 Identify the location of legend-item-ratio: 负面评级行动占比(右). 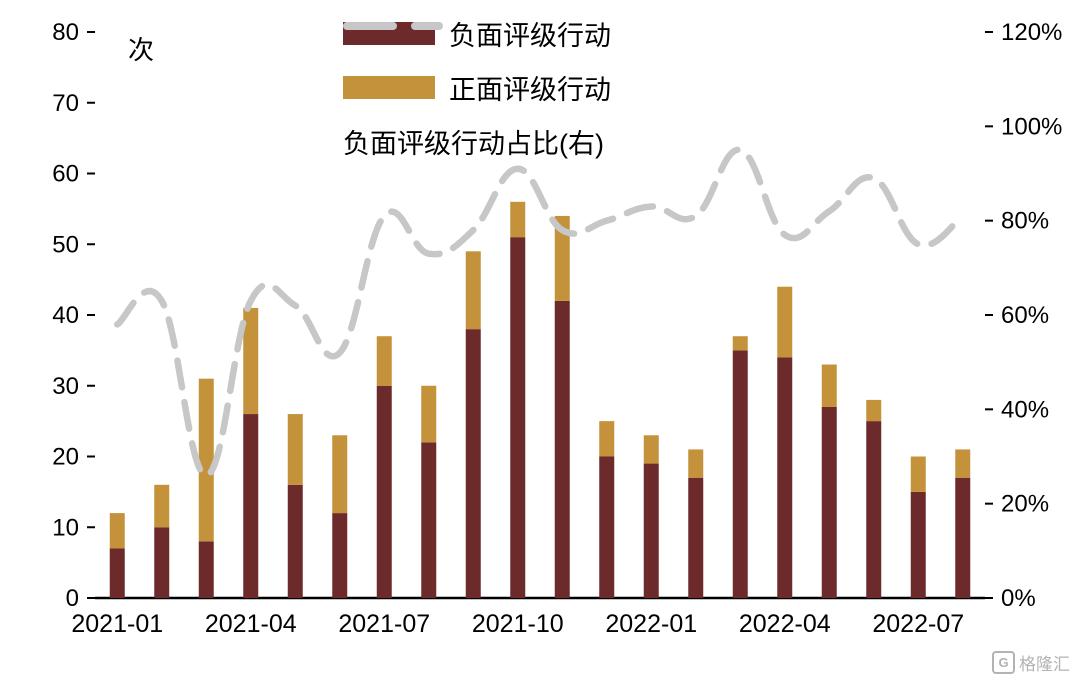
(477, 91).